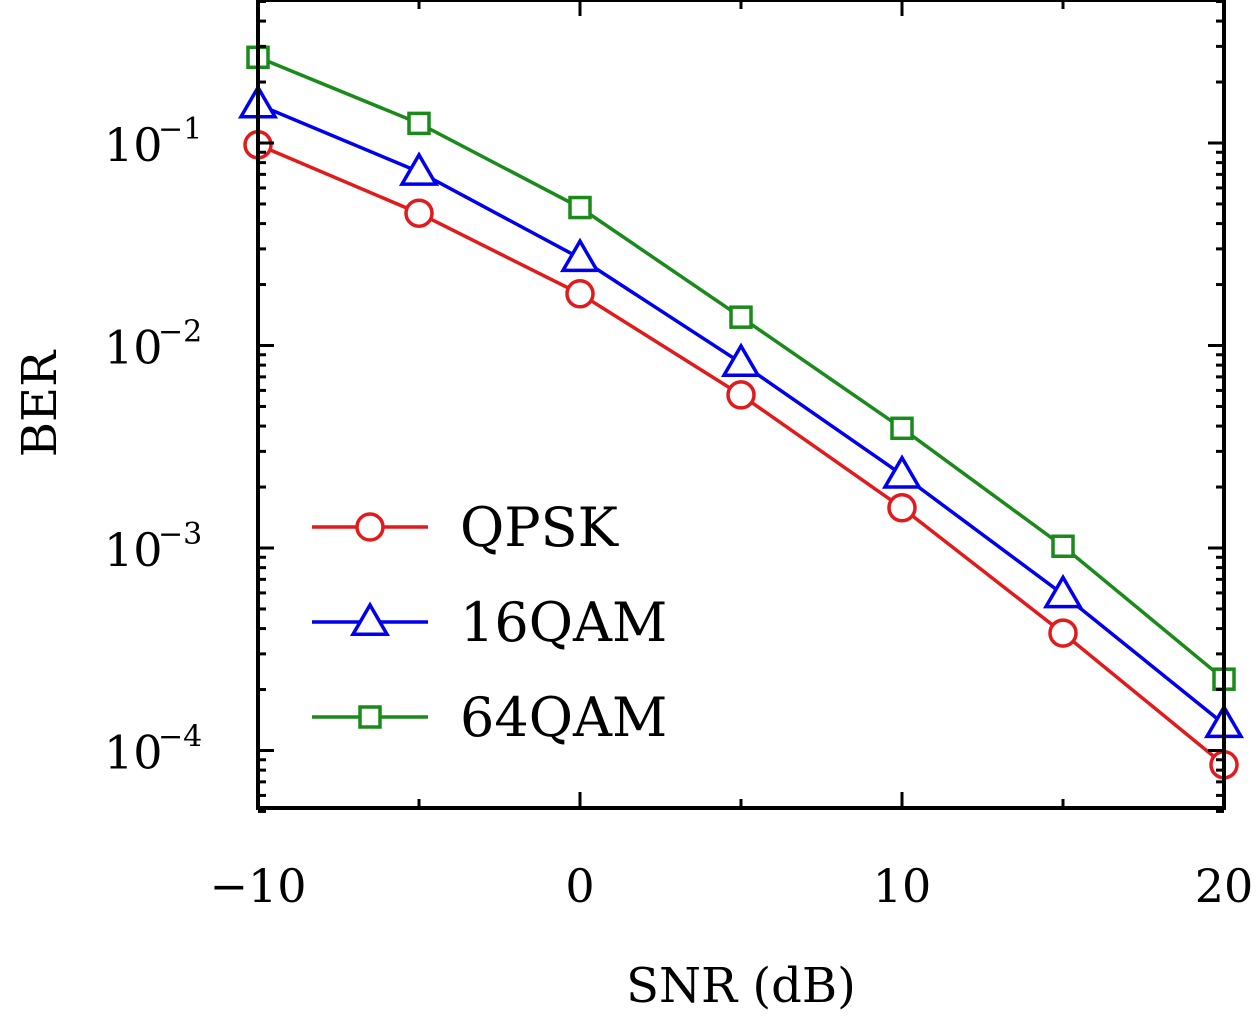 The width and height of the screenshot is (1259, 1020). Describe the element at coordinates (741, 986) in the screenshot. I see `x-axis-label: SNR (dB)` at that location.